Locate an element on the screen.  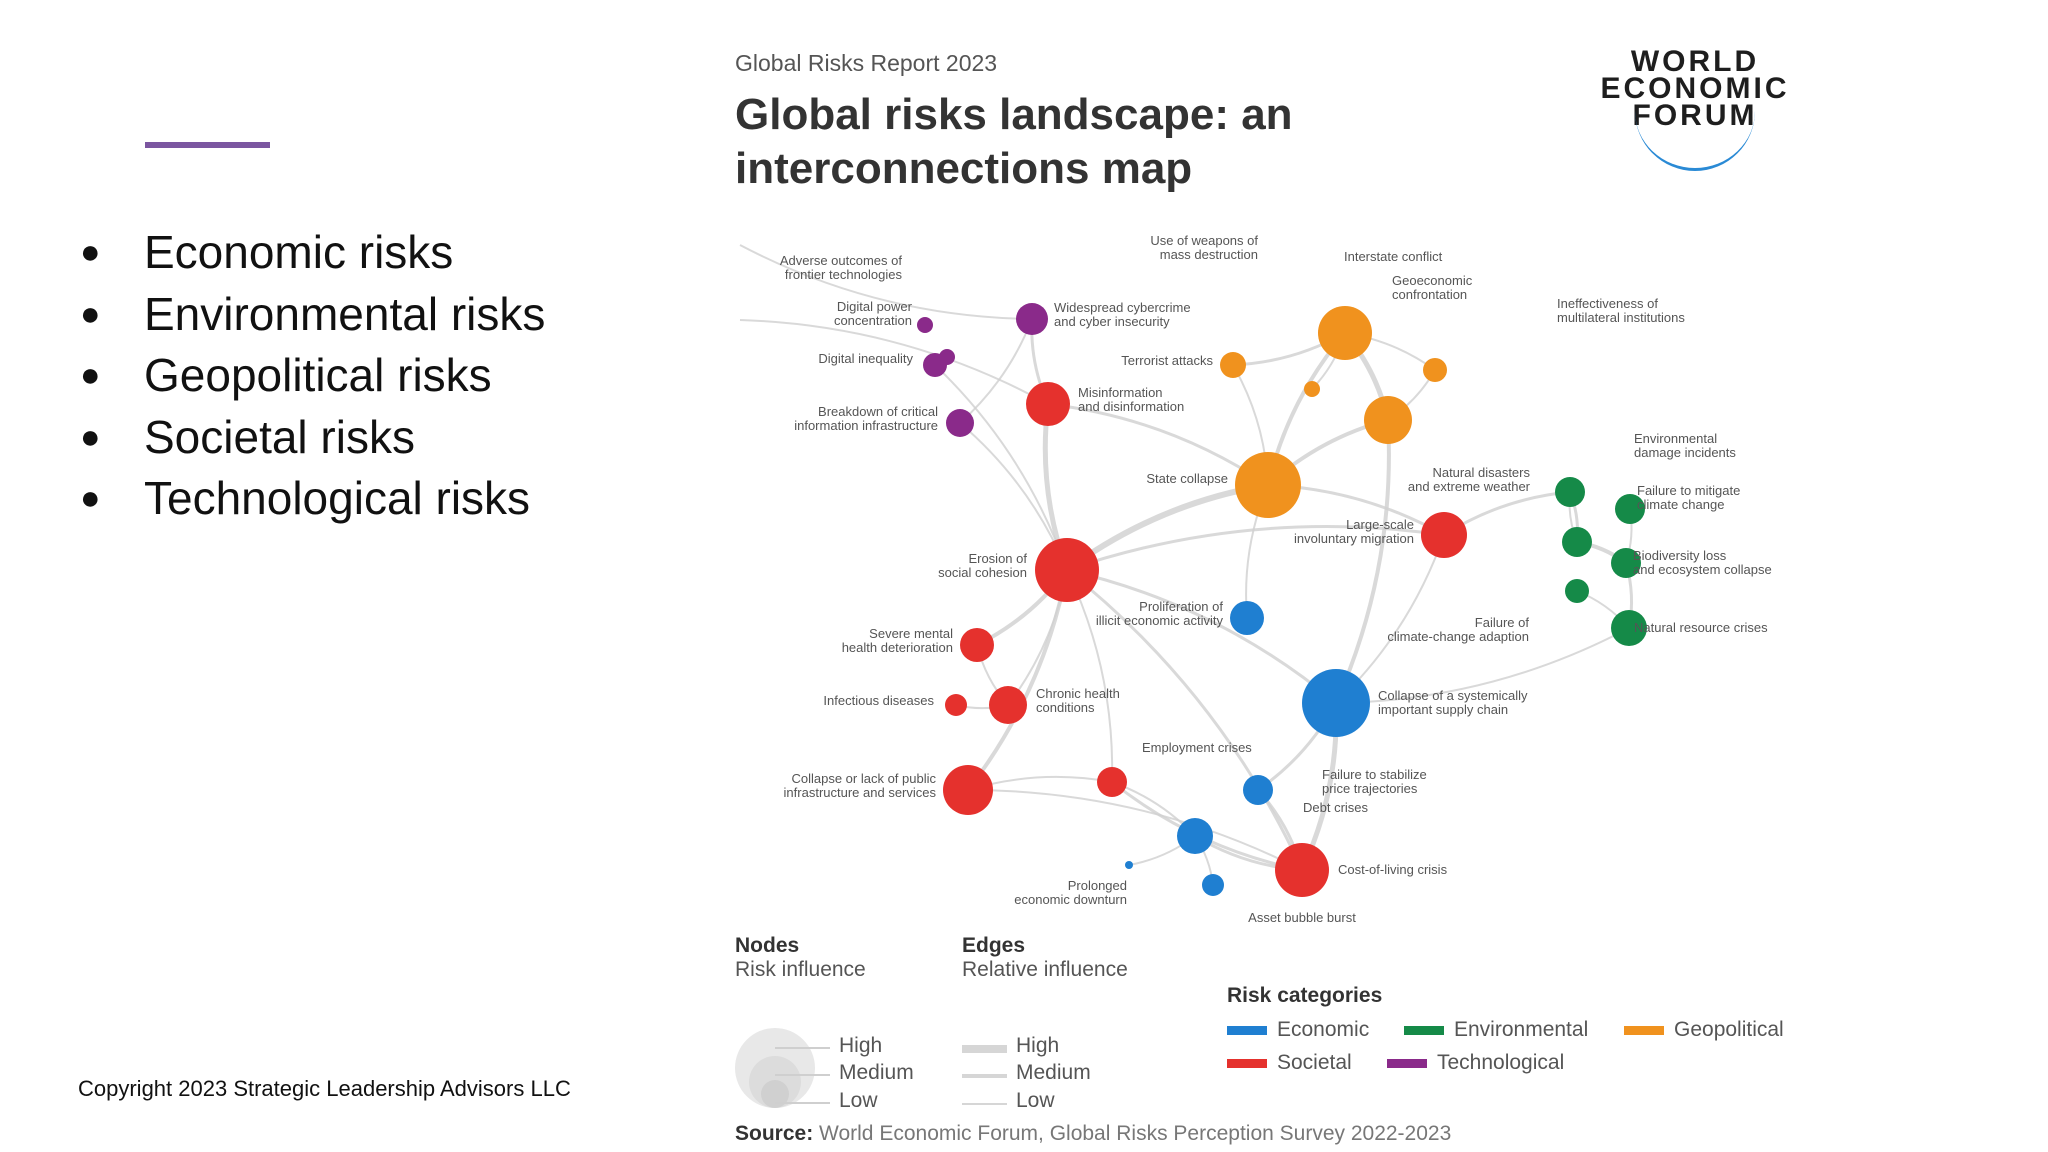
edge-weight-icon is located at coordinates (984, 1075).